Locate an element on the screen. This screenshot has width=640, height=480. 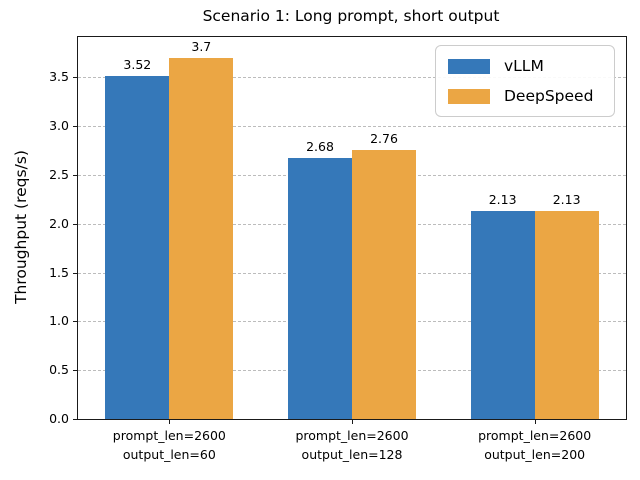
y-tick-label-3.5: 3.5 is located at coordinates (59, 77).